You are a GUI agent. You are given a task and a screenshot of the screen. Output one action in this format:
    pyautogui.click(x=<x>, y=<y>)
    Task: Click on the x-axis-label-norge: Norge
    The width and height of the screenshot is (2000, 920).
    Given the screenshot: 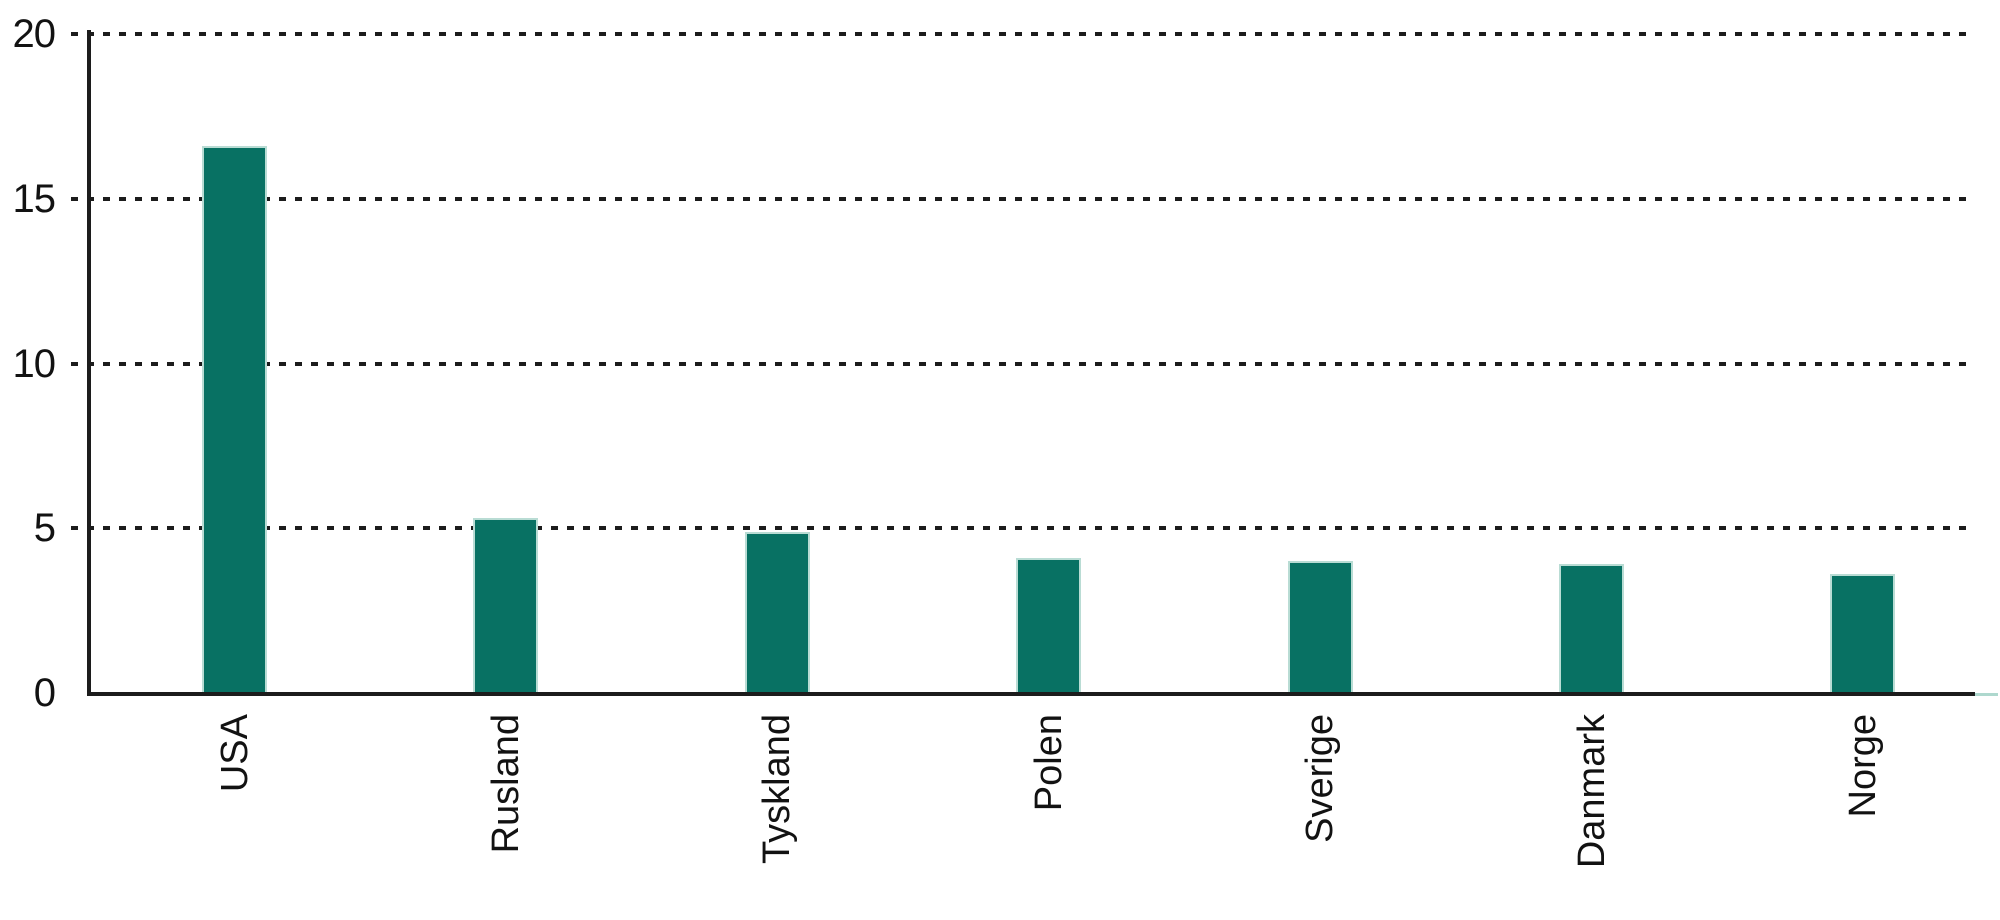 What is the action you would take?
    pyautogui.click(x=1863, y=766)
    